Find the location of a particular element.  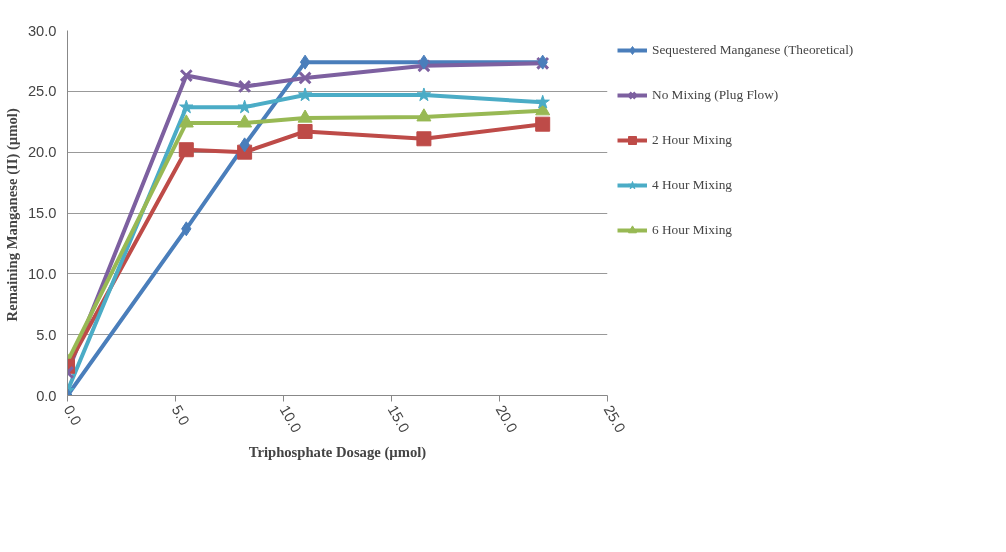

legend-label: No Mixing (Plug Flow) is located at coordinates (715, 95).